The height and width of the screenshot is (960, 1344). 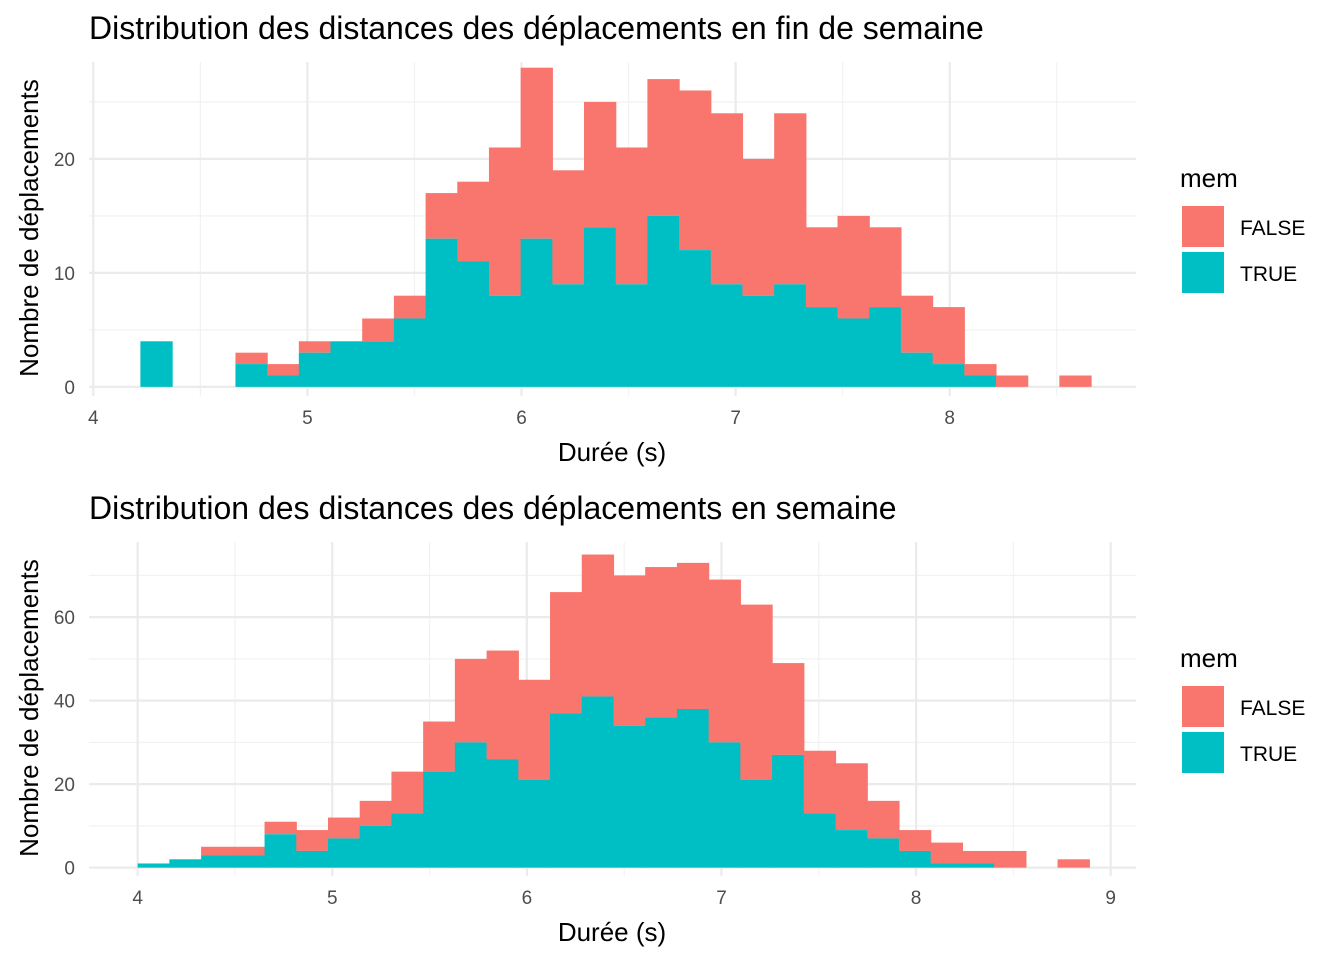 I want to click on x-tick-labels: 4 5 6 7 8 9, so click(x=624, y=898).